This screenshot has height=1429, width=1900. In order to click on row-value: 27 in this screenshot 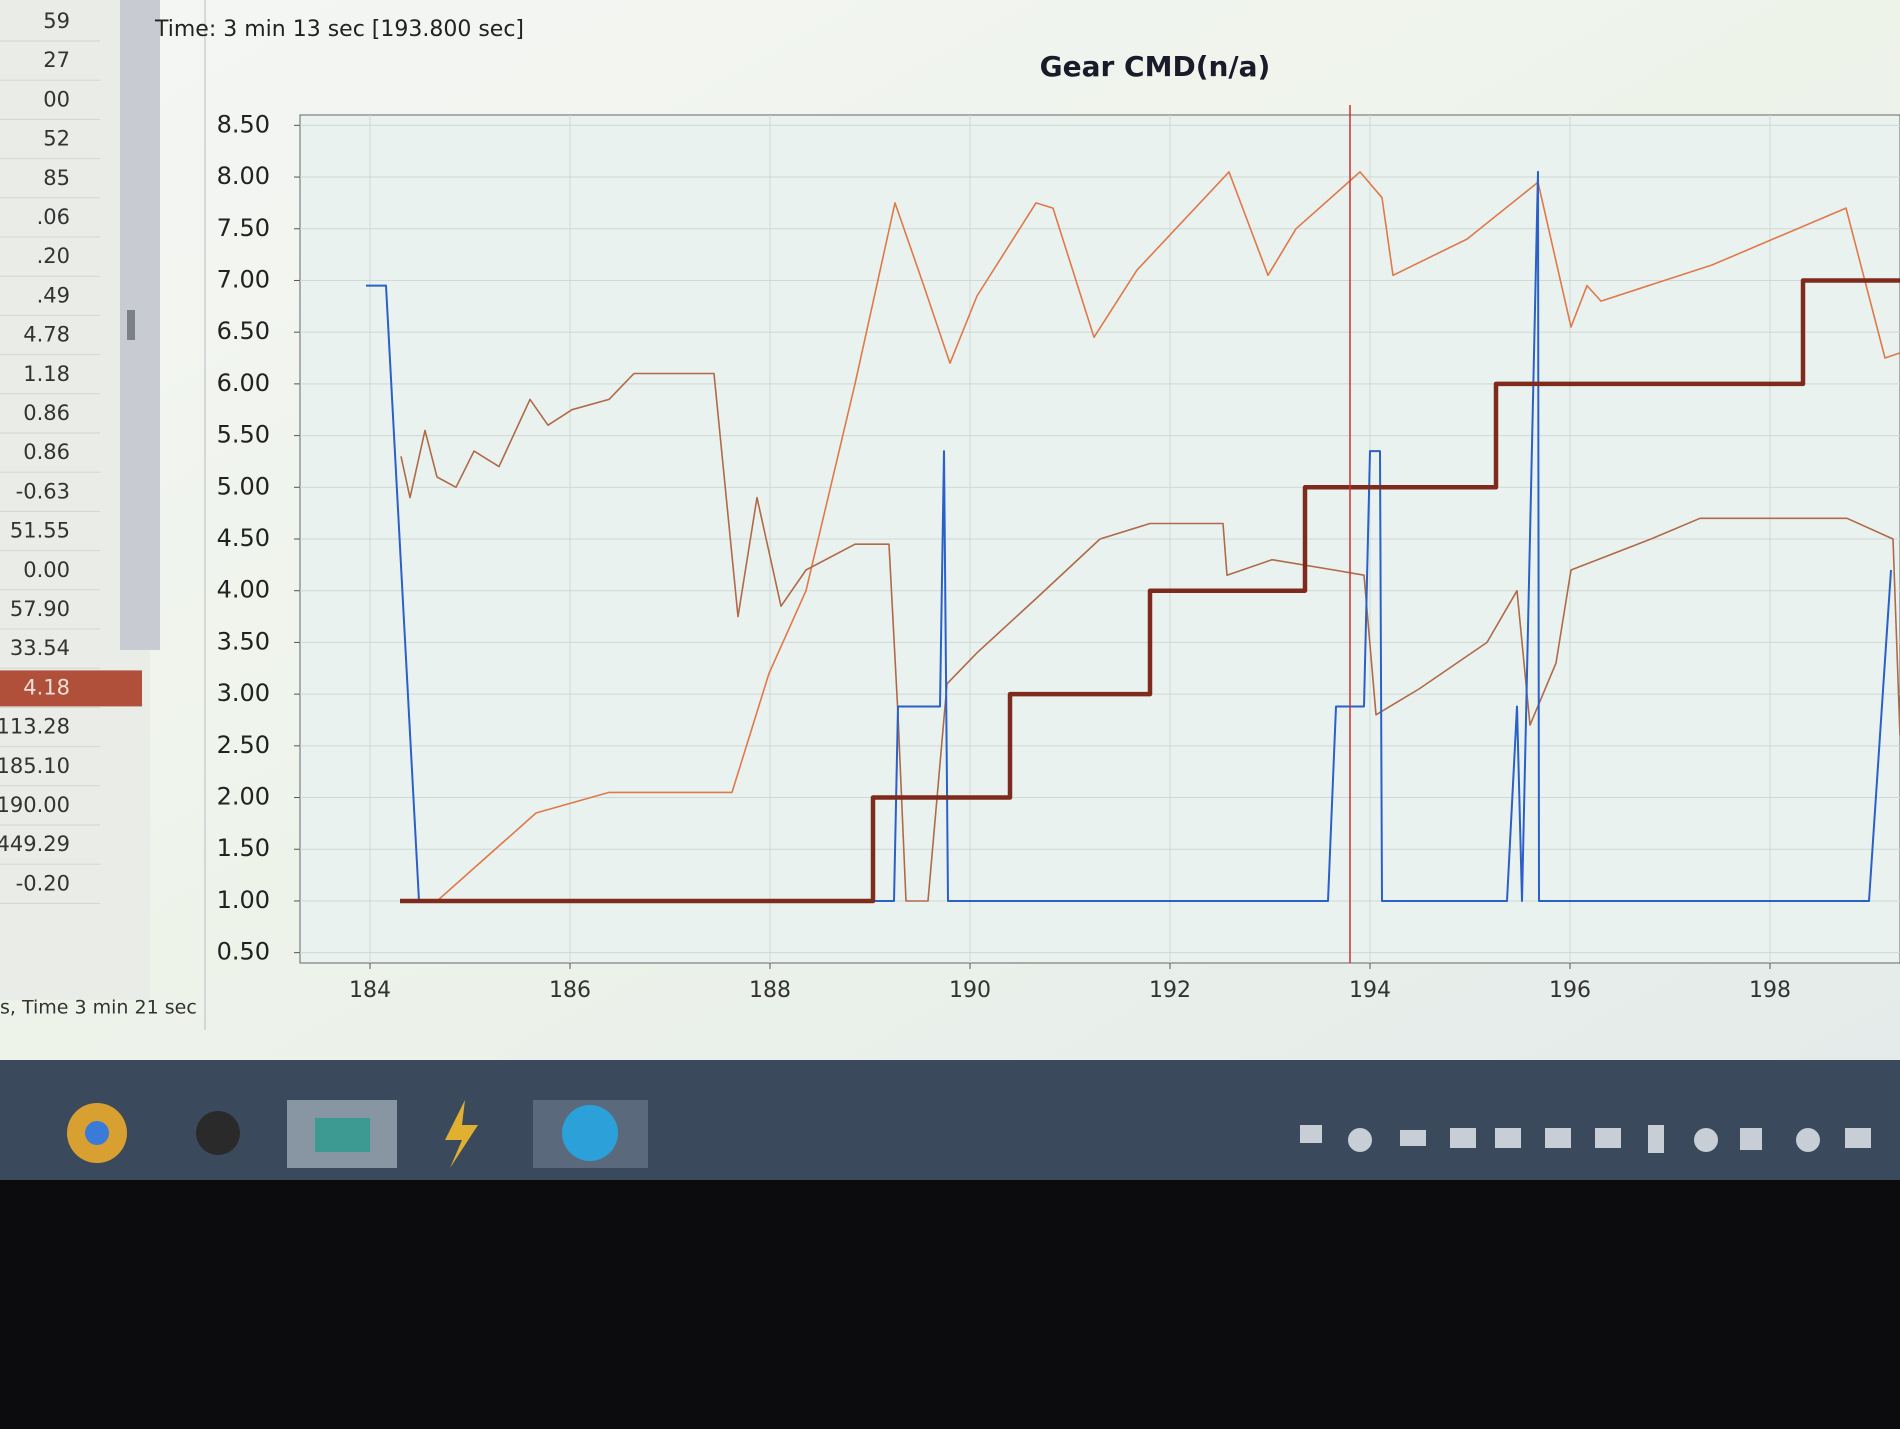, I will do `click(56, 60)`.